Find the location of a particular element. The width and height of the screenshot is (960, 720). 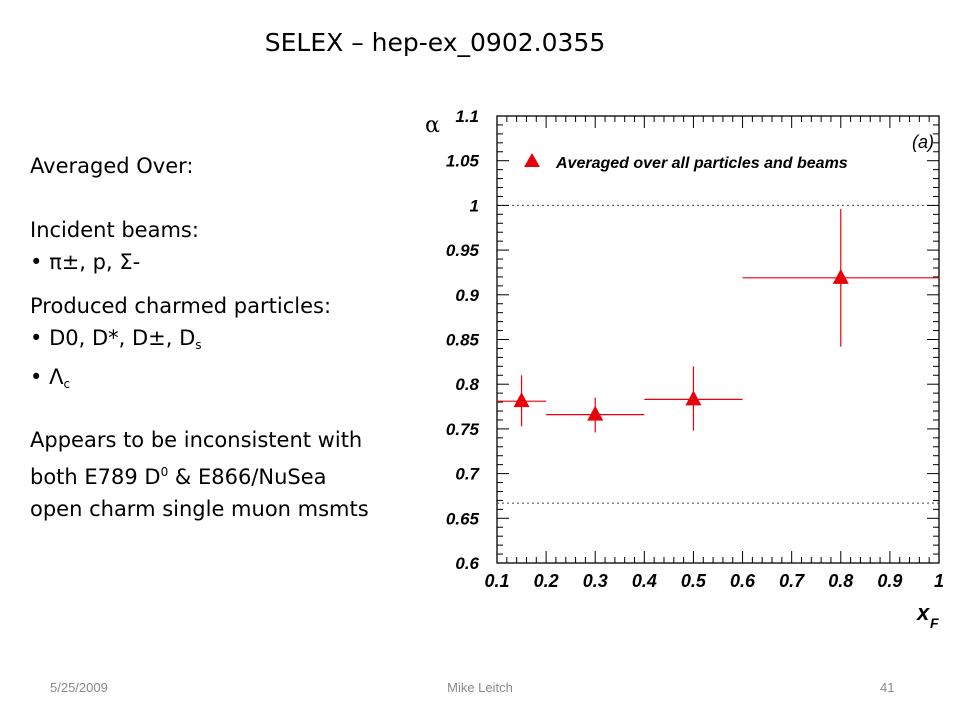

conclusion-line-2b: & E866/NuSea is located at coordinates (247, 477).